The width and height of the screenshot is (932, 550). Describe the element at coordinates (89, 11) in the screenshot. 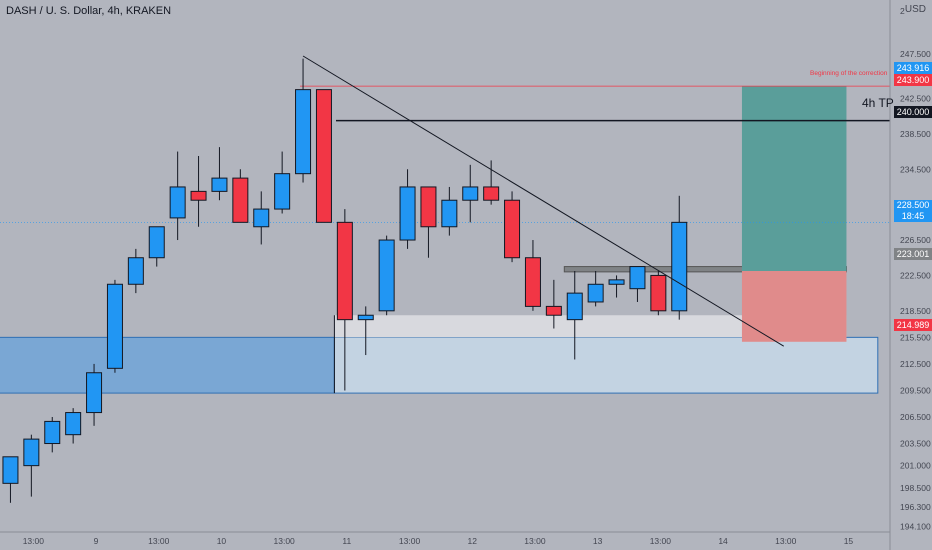

I see `chart-title: DASH / U. S. Dollar, 4h, KRAKEN` at that location.